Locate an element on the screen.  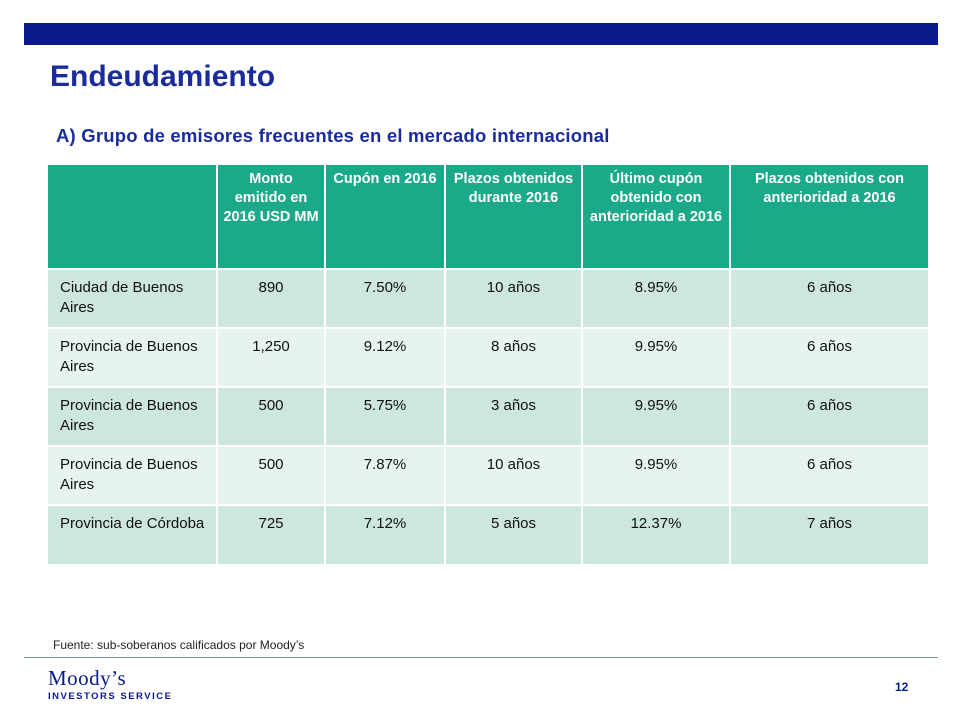
terms-cell: 8 años is located at coordinates (514, 357).